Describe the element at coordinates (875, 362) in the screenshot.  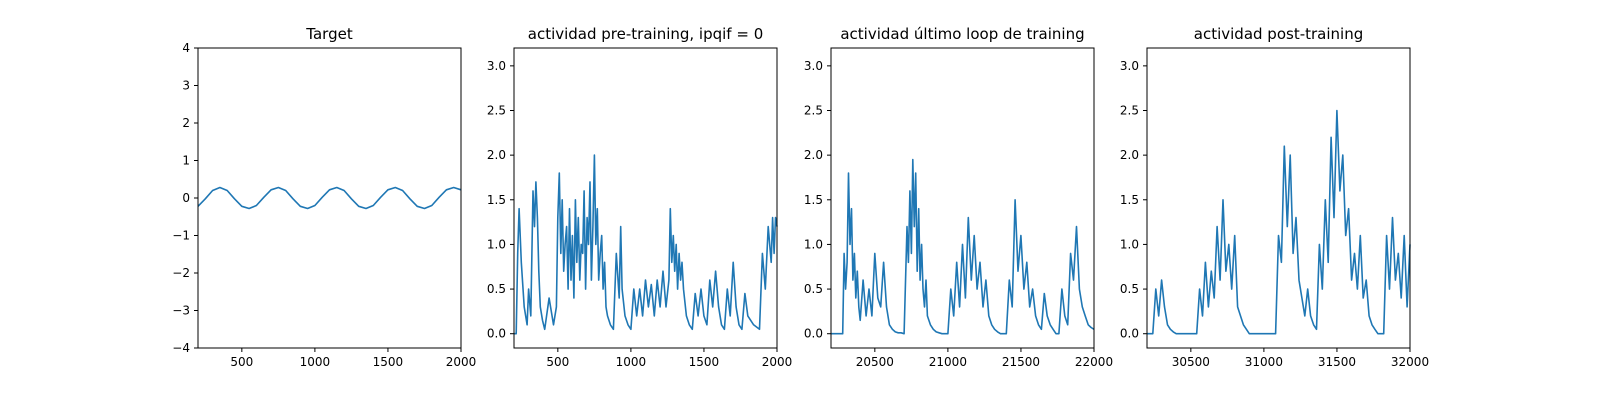
I see `x-tick-label: 20500` at that location.